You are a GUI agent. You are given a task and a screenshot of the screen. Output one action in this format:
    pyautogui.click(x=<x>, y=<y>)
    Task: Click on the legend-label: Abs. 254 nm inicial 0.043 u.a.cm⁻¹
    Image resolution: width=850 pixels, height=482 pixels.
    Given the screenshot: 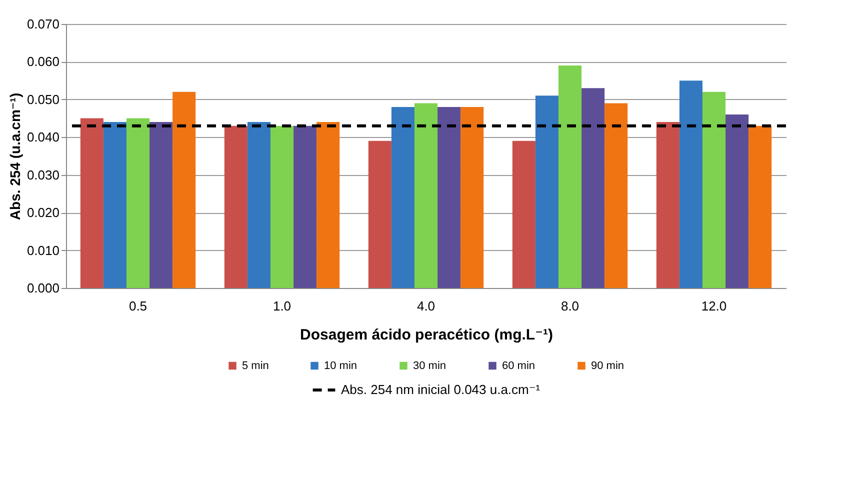 What is the action you would take?
    pyautogui.click(x=441, y=389)
    